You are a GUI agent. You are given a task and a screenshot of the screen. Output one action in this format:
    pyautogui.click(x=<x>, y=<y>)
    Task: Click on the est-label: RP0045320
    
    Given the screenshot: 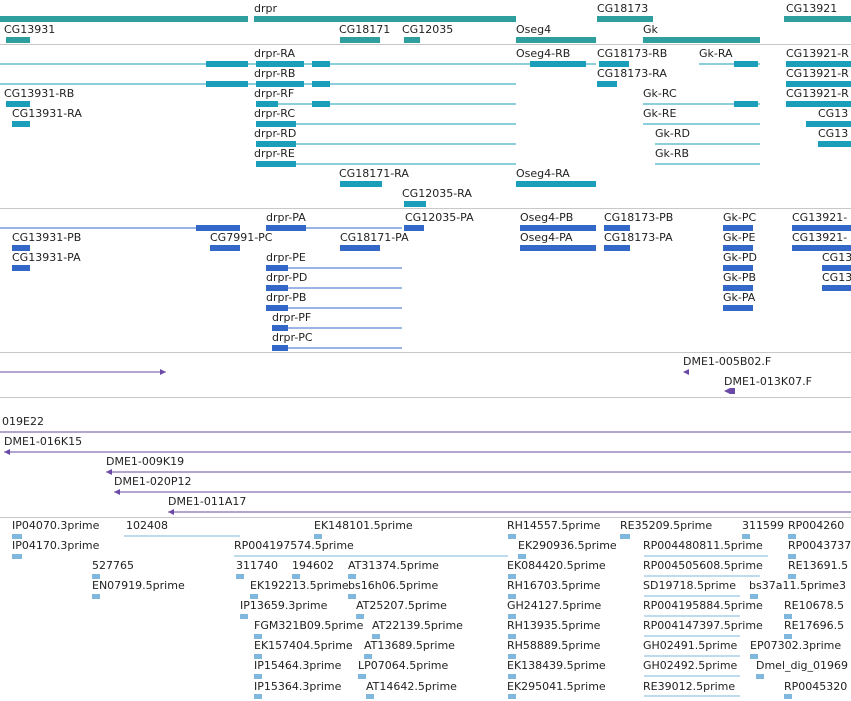 What is the action you would take?
    pyautogui.click(x=815, y=686)
    